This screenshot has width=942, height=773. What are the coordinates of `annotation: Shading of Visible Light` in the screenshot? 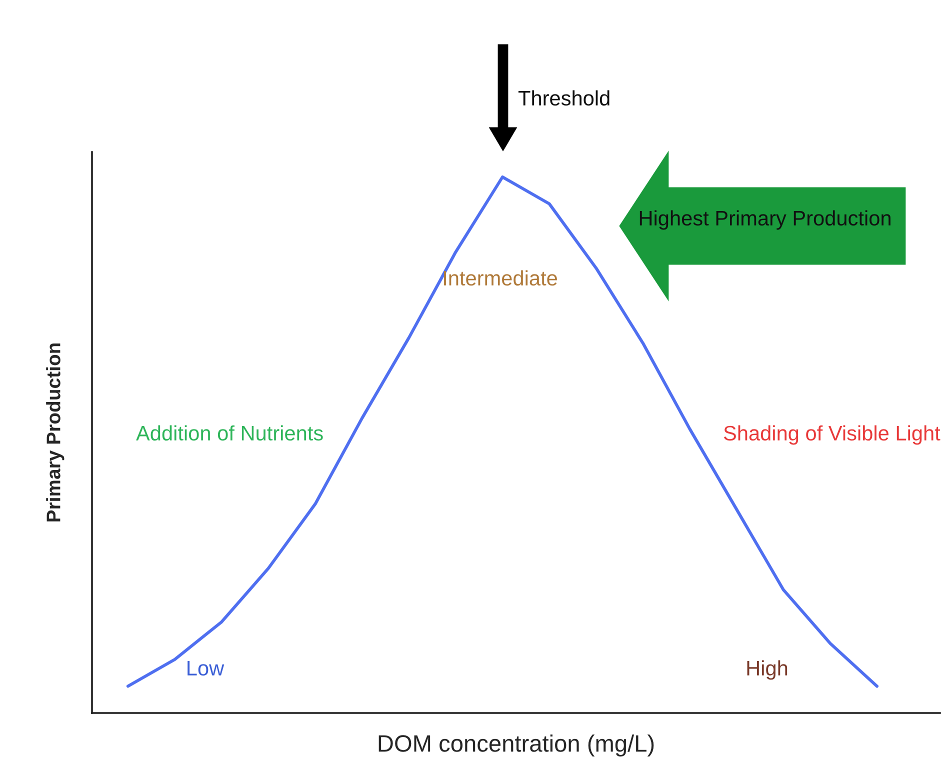 It's located at (832, 435).